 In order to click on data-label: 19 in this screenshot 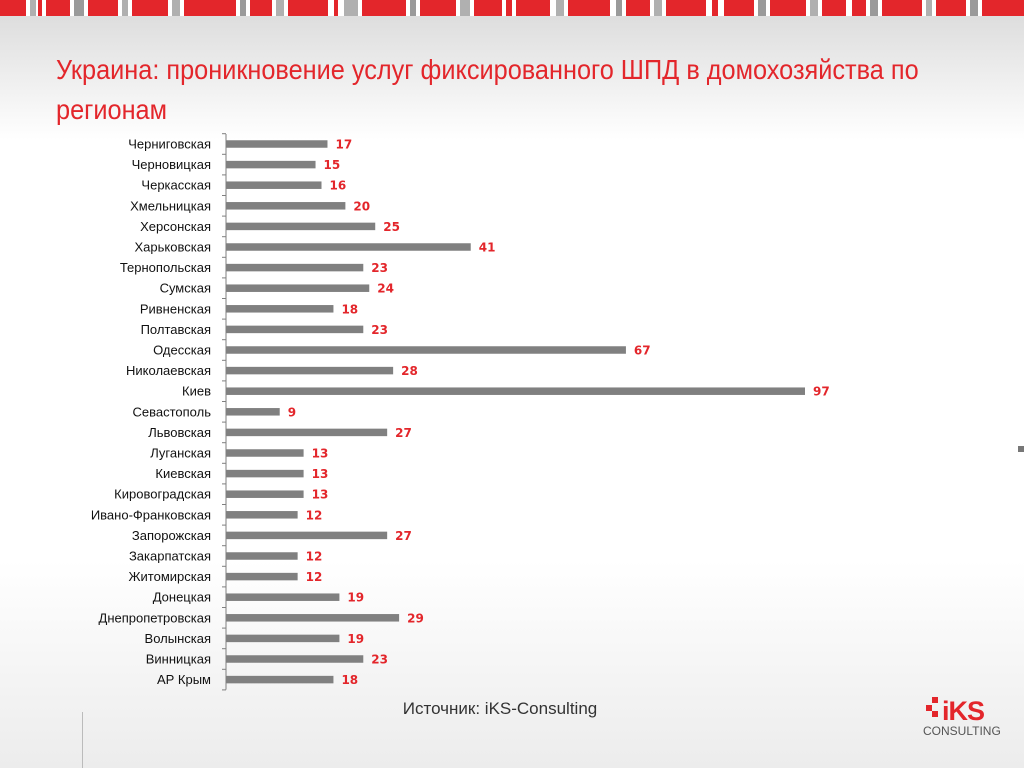, I will do `click(355, 598)`.